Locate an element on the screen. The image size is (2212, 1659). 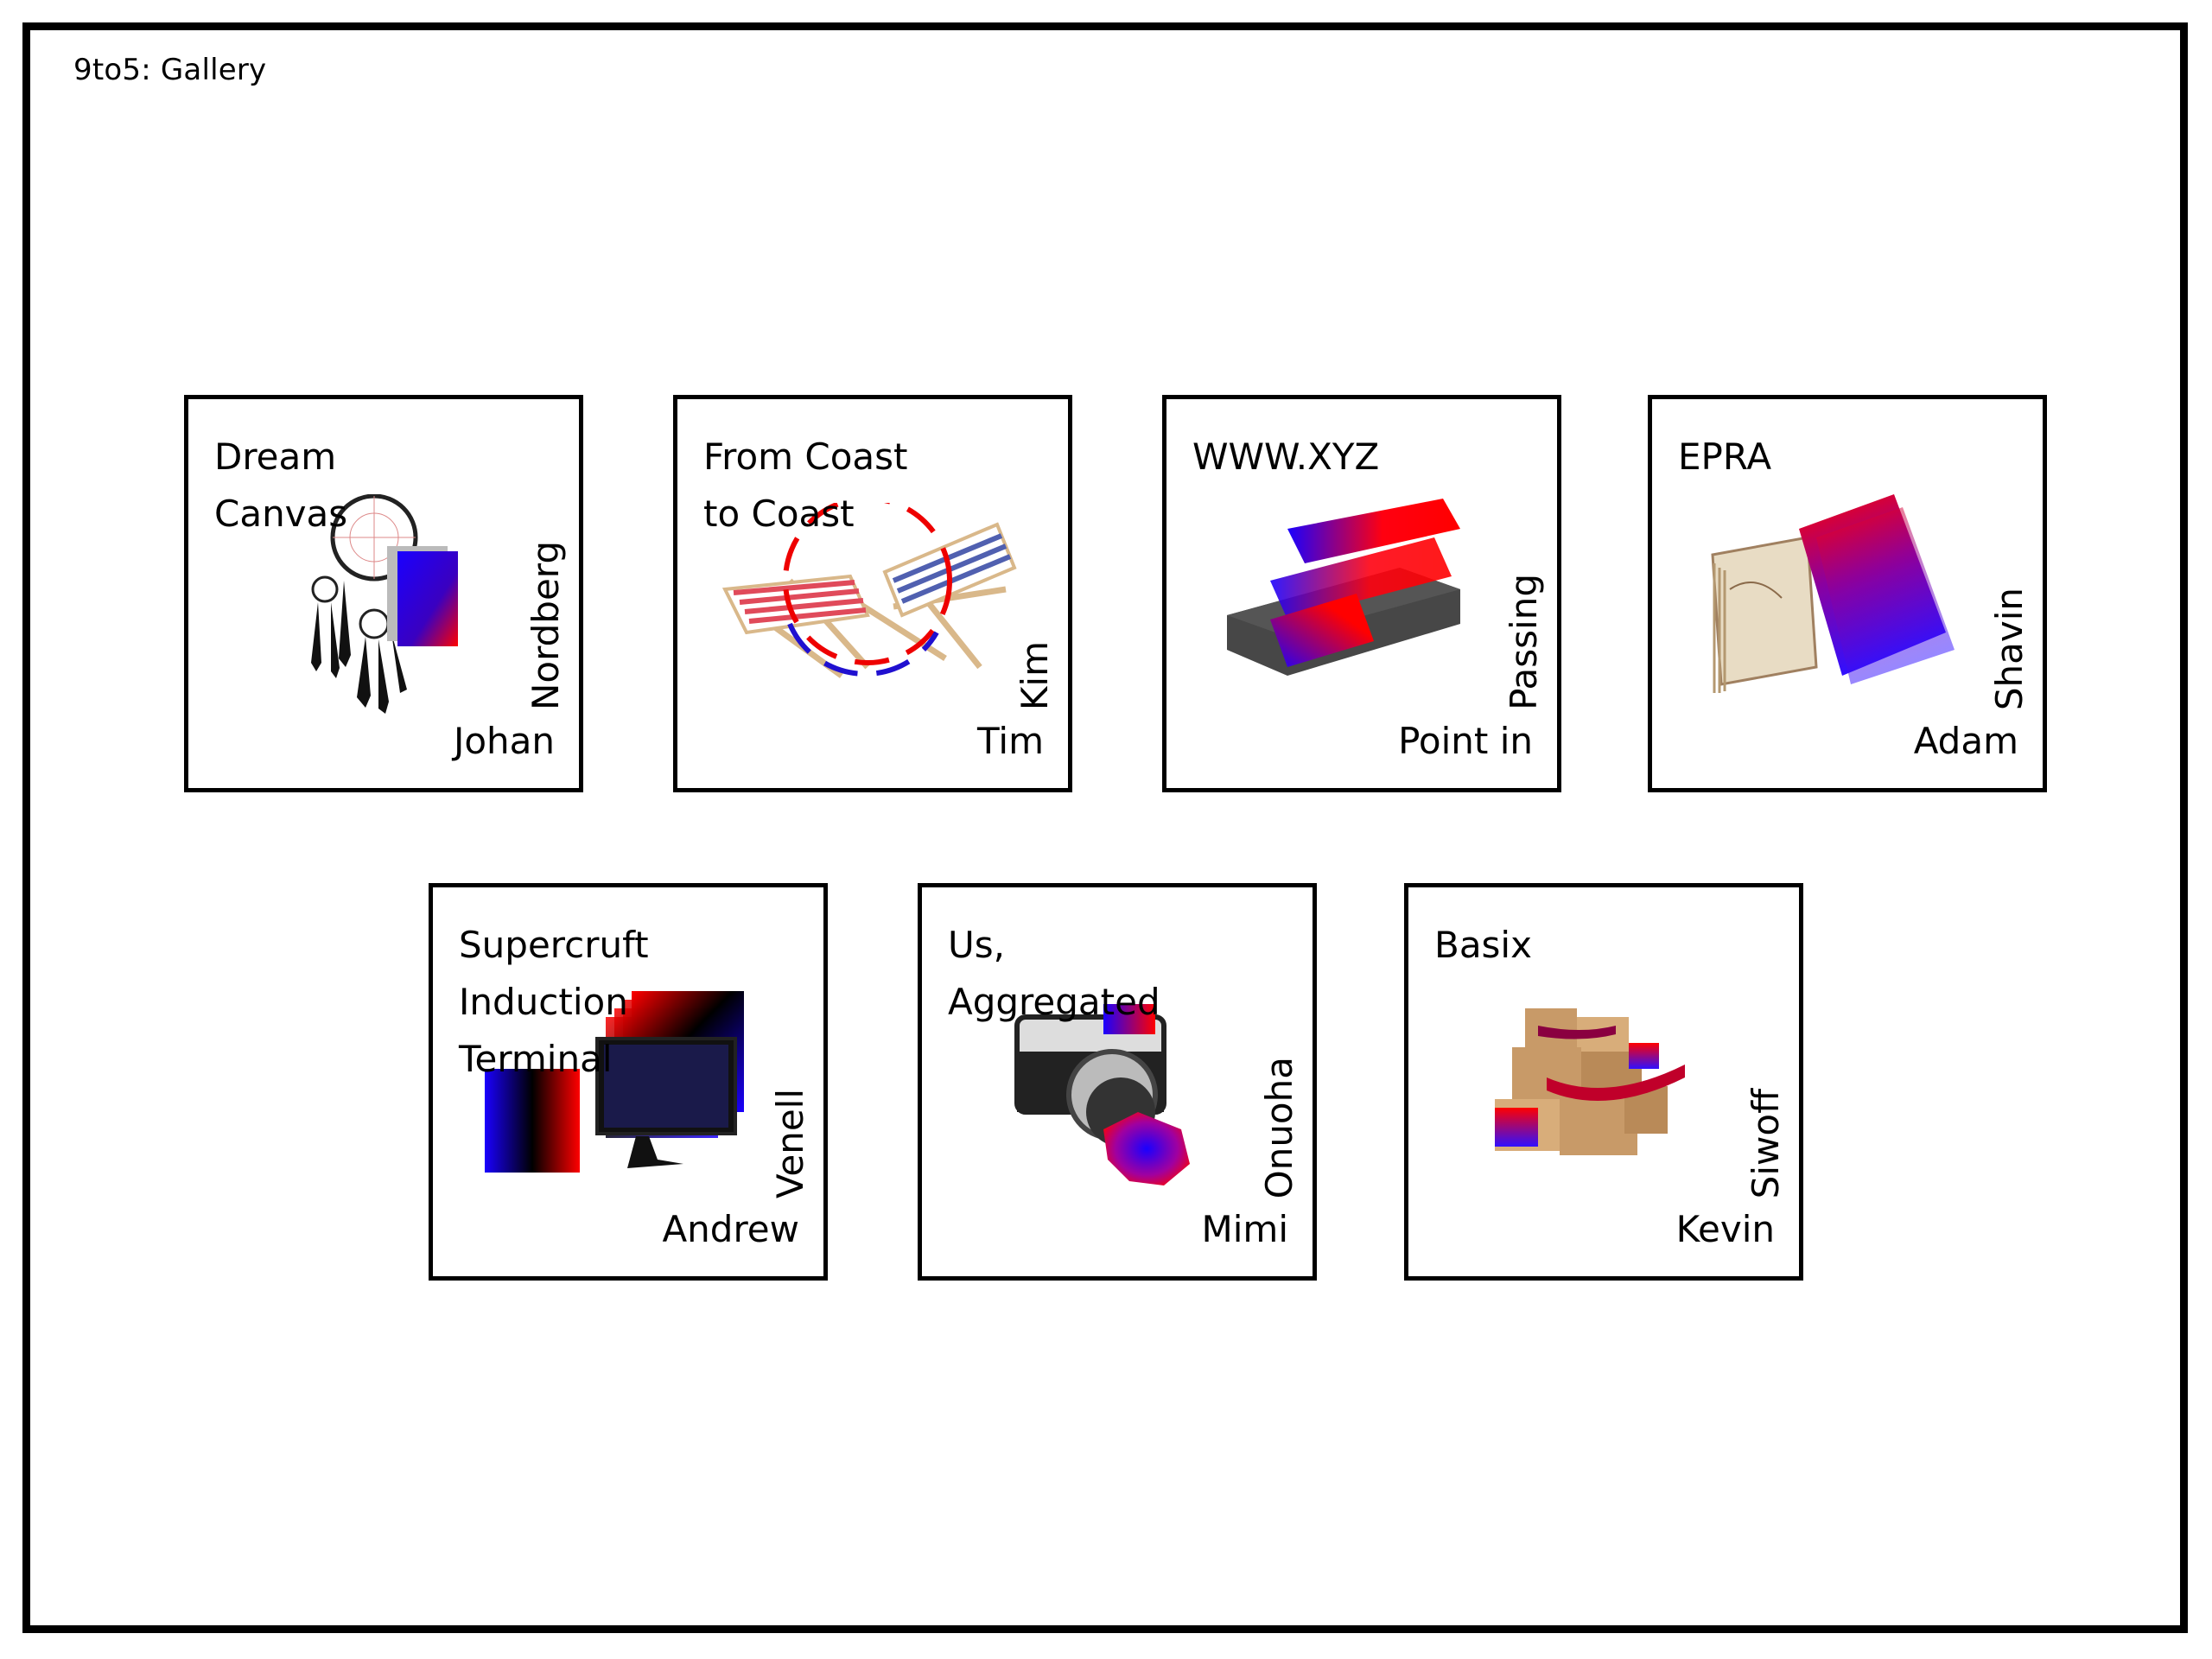
artist-last-name: Siwoff is located at coordinates (1766, 1143).